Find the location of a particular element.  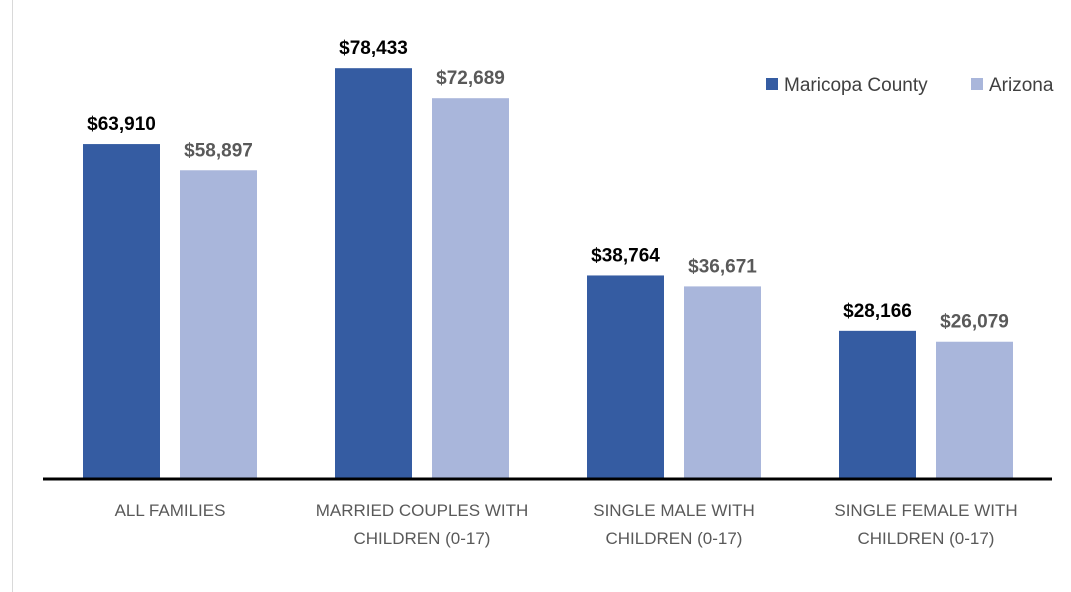

category-label-1-line-1: CHILDREN (0-17) is located at coordinates (422, 538).